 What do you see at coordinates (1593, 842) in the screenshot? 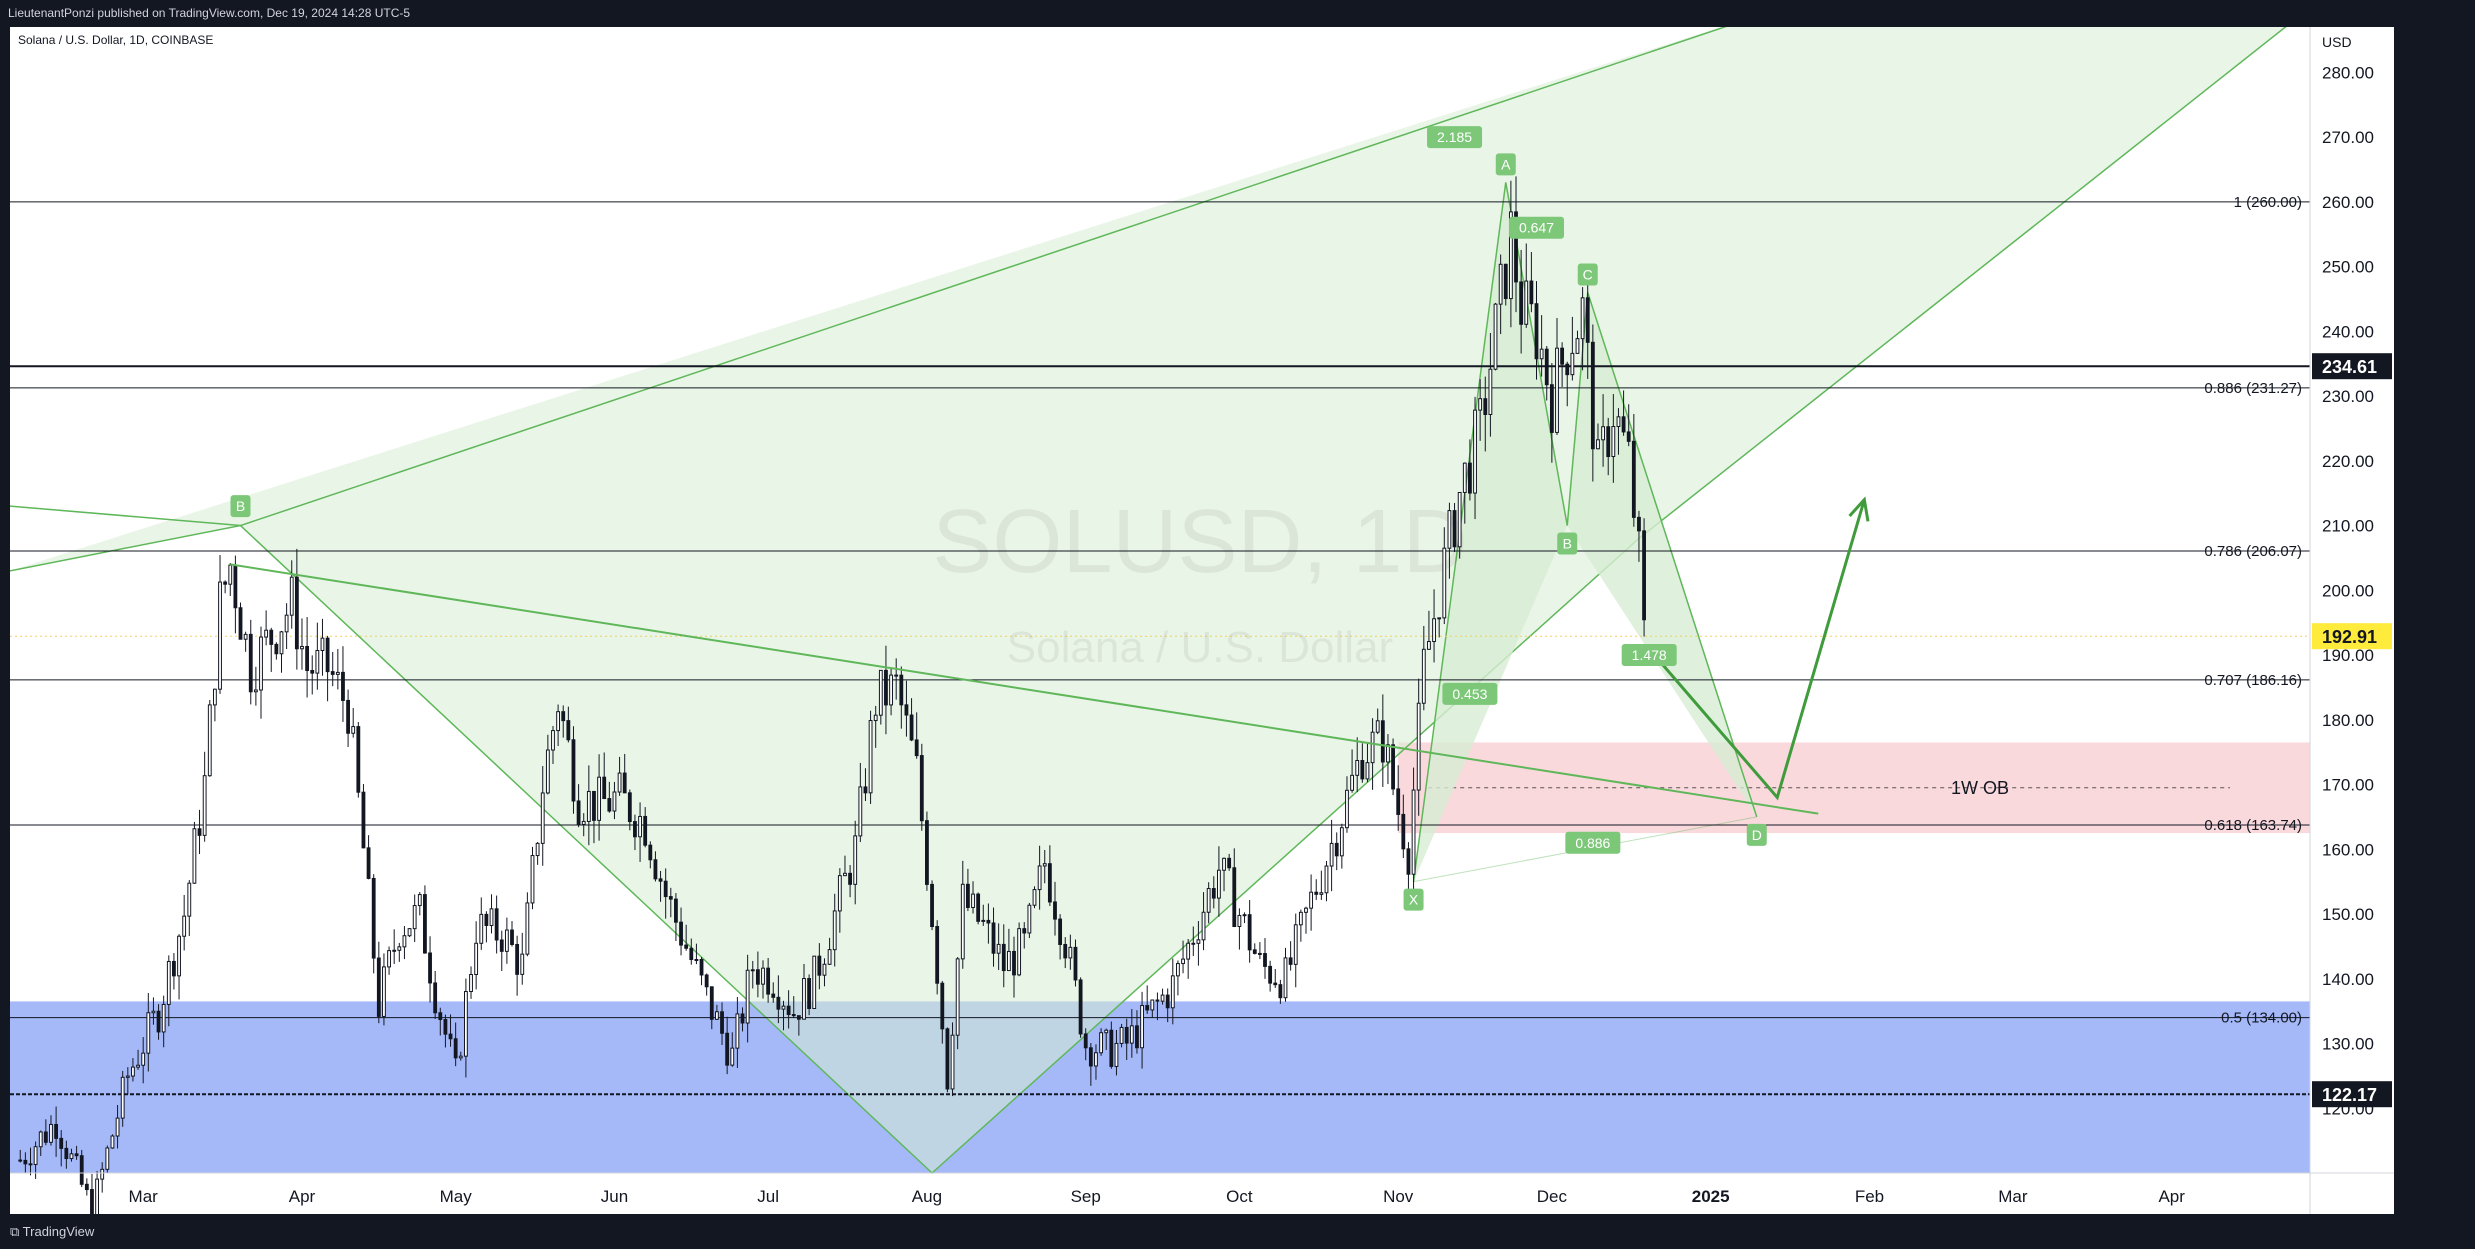
I see `pattern-ratio-4-bg` at bounding box center [1593, 842].